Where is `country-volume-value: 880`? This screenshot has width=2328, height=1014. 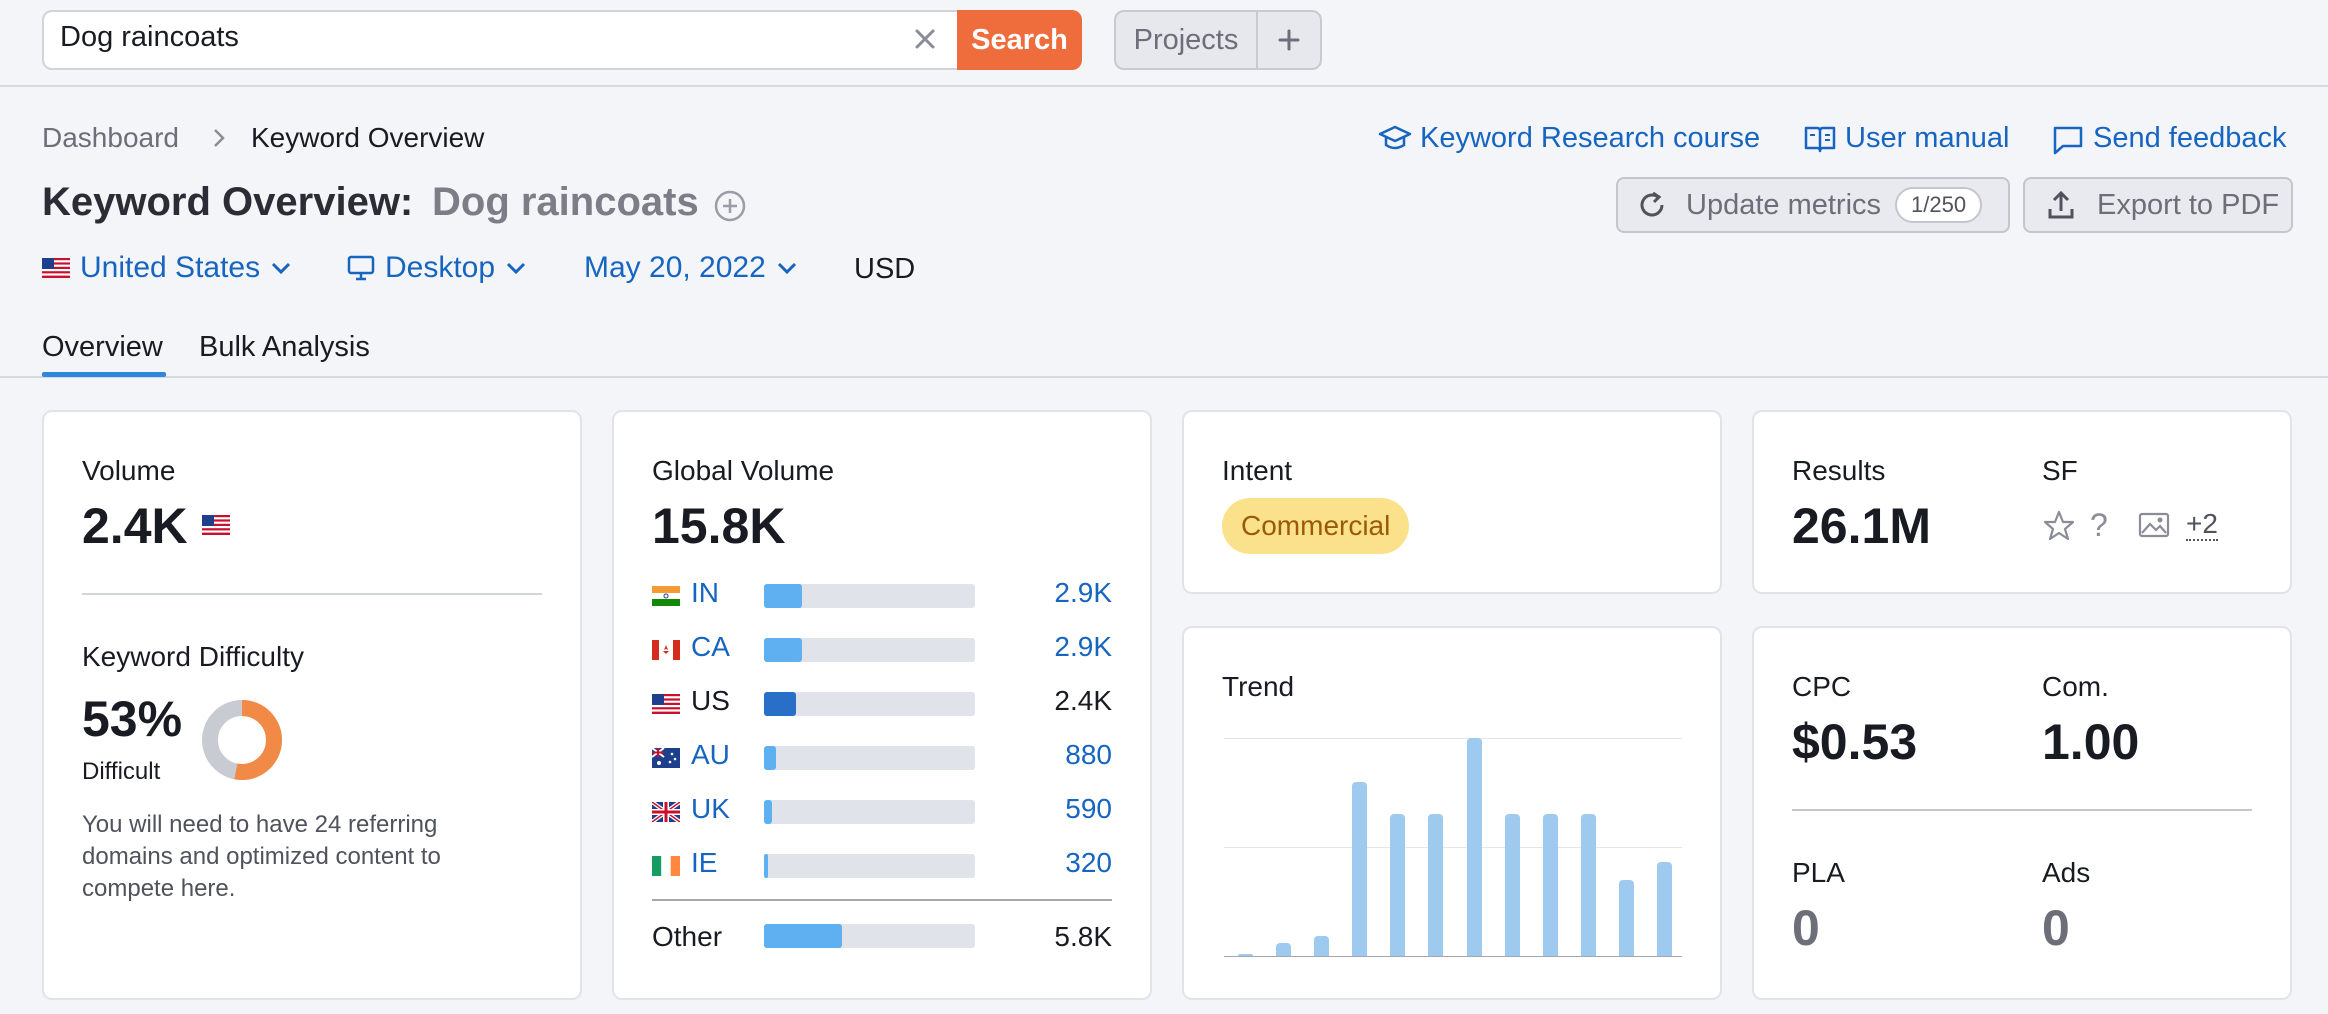 country-volume-value: 880 is located at coordinates (1088, 754).